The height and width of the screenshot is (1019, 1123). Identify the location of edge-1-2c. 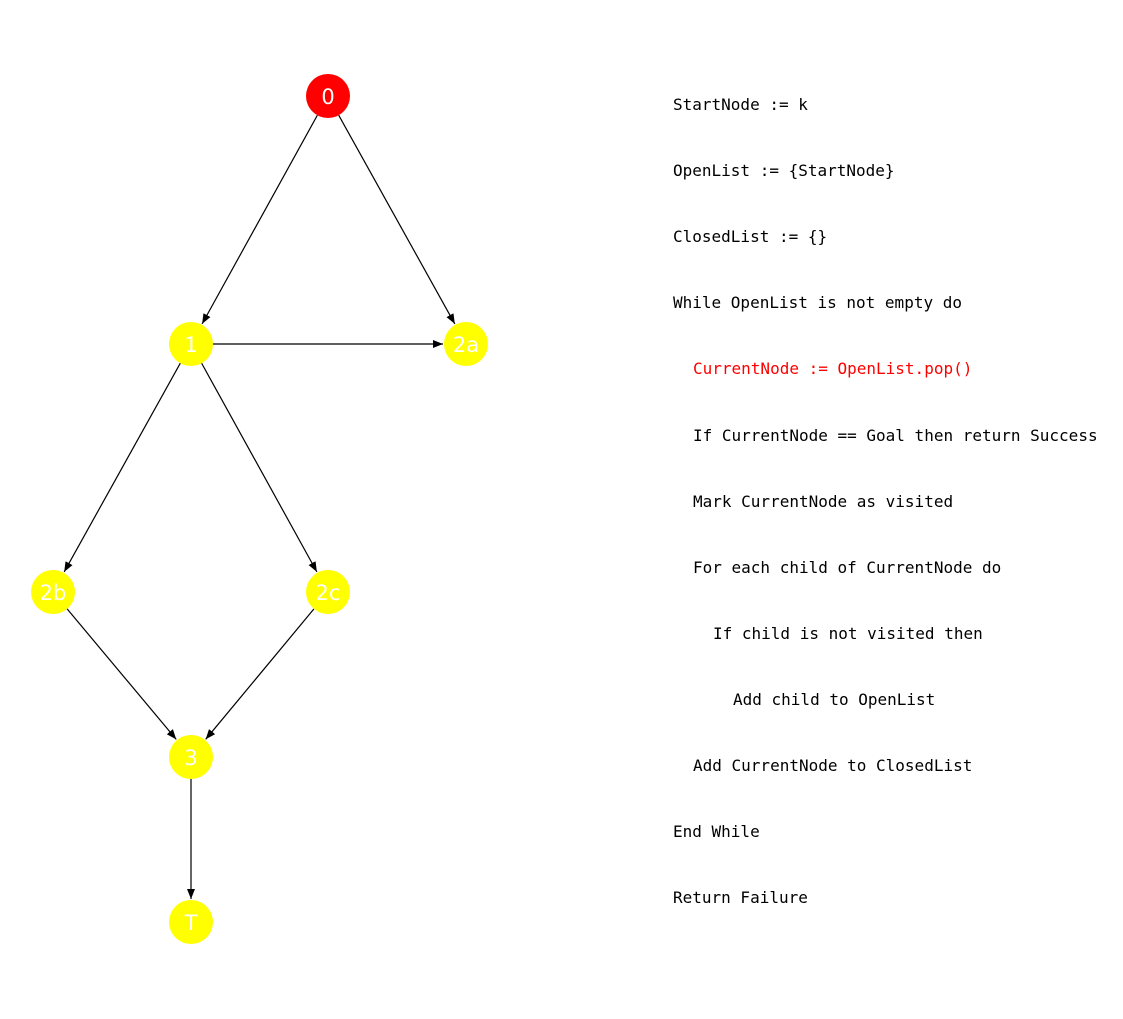
(259, 467).